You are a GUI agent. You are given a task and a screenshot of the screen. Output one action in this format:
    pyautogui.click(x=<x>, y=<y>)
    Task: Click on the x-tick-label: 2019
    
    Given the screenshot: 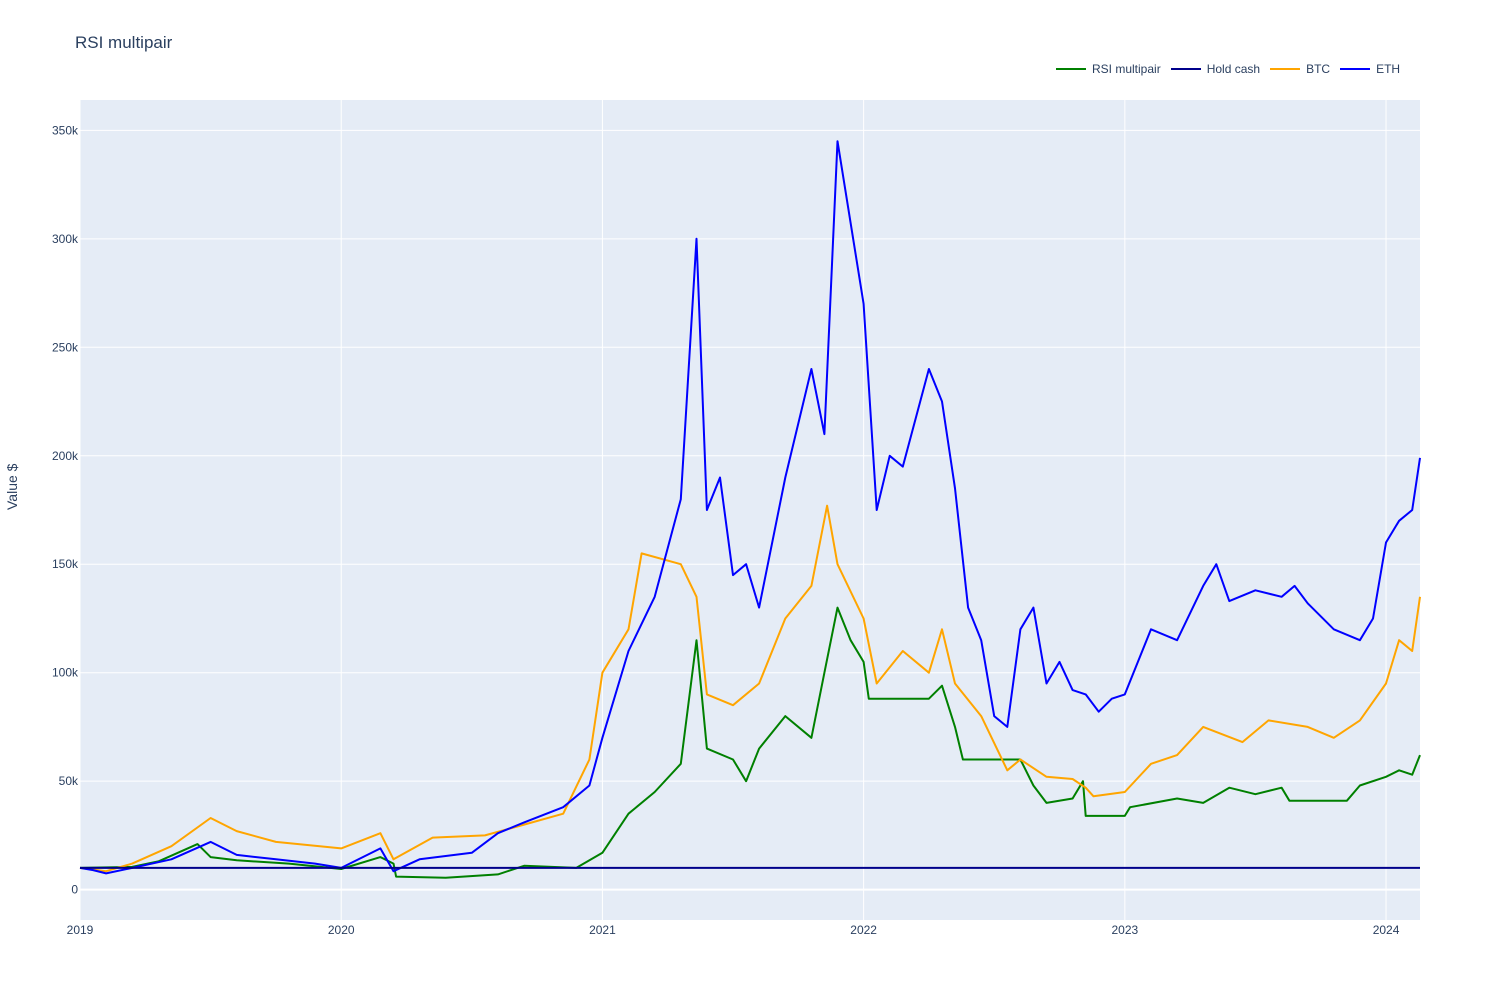 What is the action you would take?
    pyautogui.click(x=80, y=930)
    